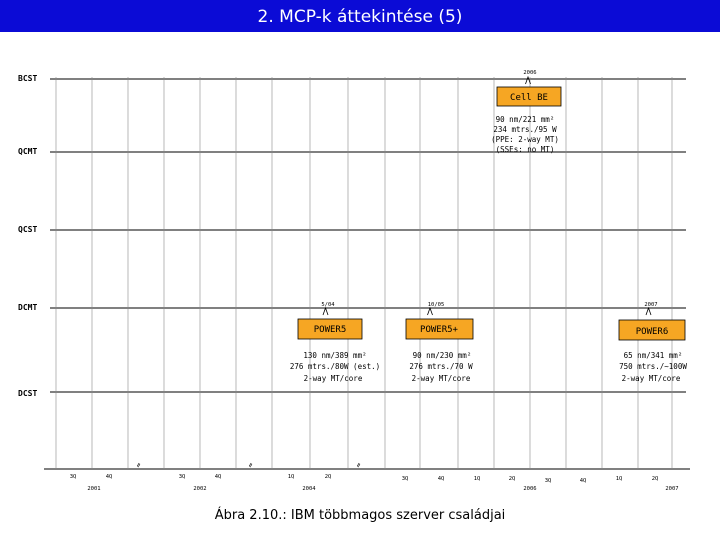  What do you see at coordinates (27, 229) in the screenshot?
I see `row-label-qcst: QCST` at bounding box center [27, 229].